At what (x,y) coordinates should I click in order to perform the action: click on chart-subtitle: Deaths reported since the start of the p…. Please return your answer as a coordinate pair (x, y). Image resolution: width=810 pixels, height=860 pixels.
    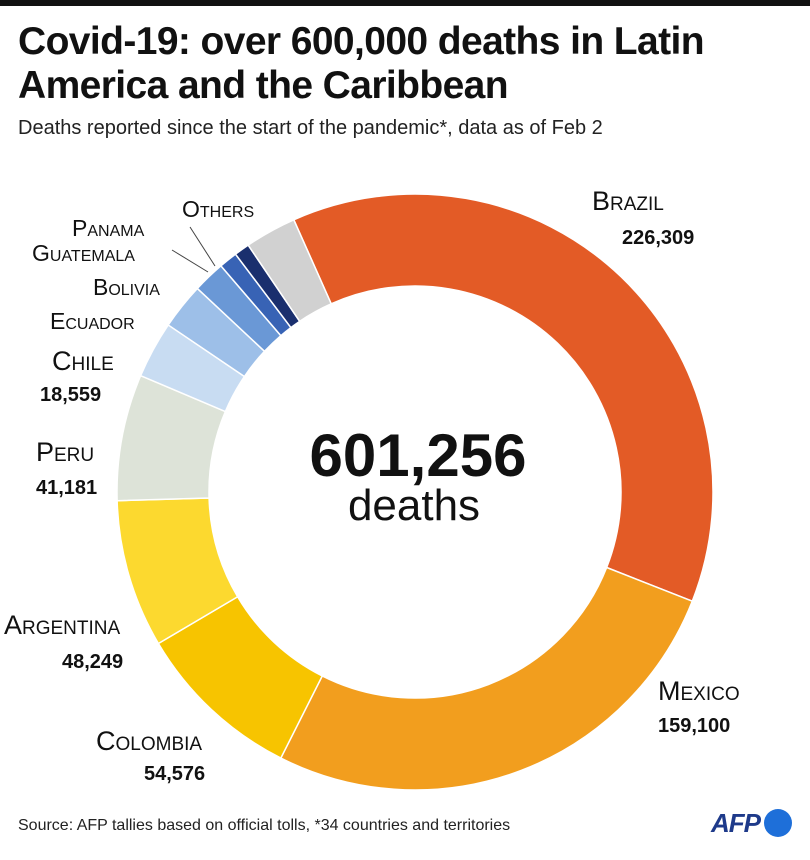
    Looking at the image, I should click on (310, 128).